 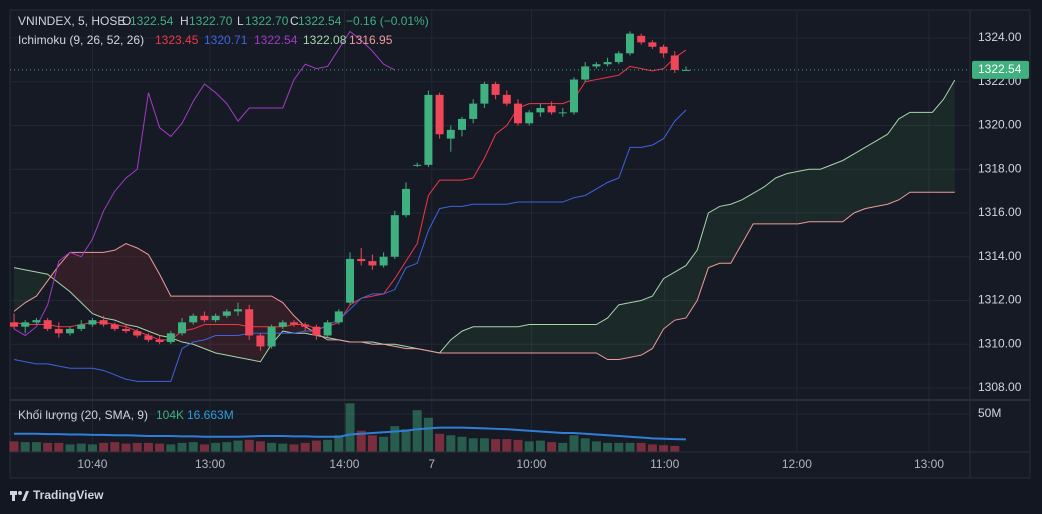 I want to click on y-tick-label: 1324.00, so click(x=1000, y=37).